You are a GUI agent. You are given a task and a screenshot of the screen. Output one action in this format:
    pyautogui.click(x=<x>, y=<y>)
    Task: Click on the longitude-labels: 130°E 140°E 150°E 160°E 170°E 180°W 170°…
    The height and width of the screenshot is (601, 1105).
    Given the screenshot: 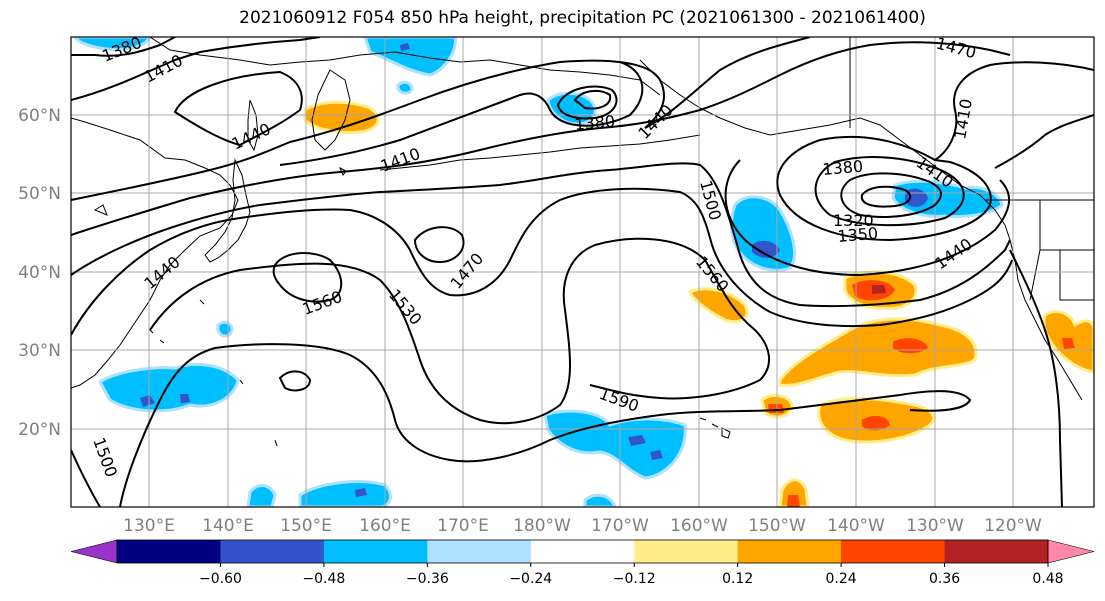 What is the action you would take?
    pyautogui.click(x=582, y=526)
    